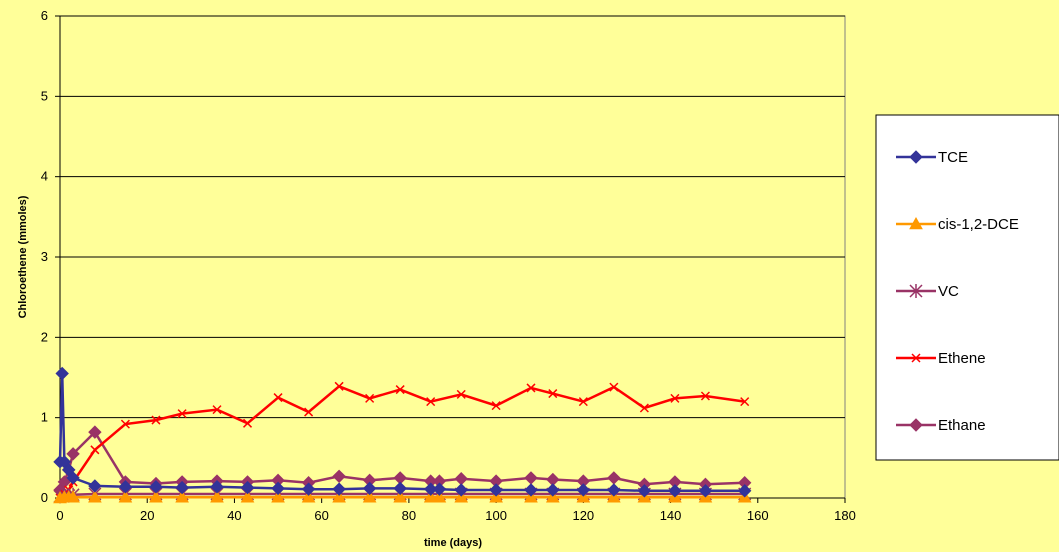 This screenshot has width=1059, height=552. What do you see at coordinates (583, 515) in the screenshot?
I see `x-tick-label: 120` at bounding box center [583, 515].